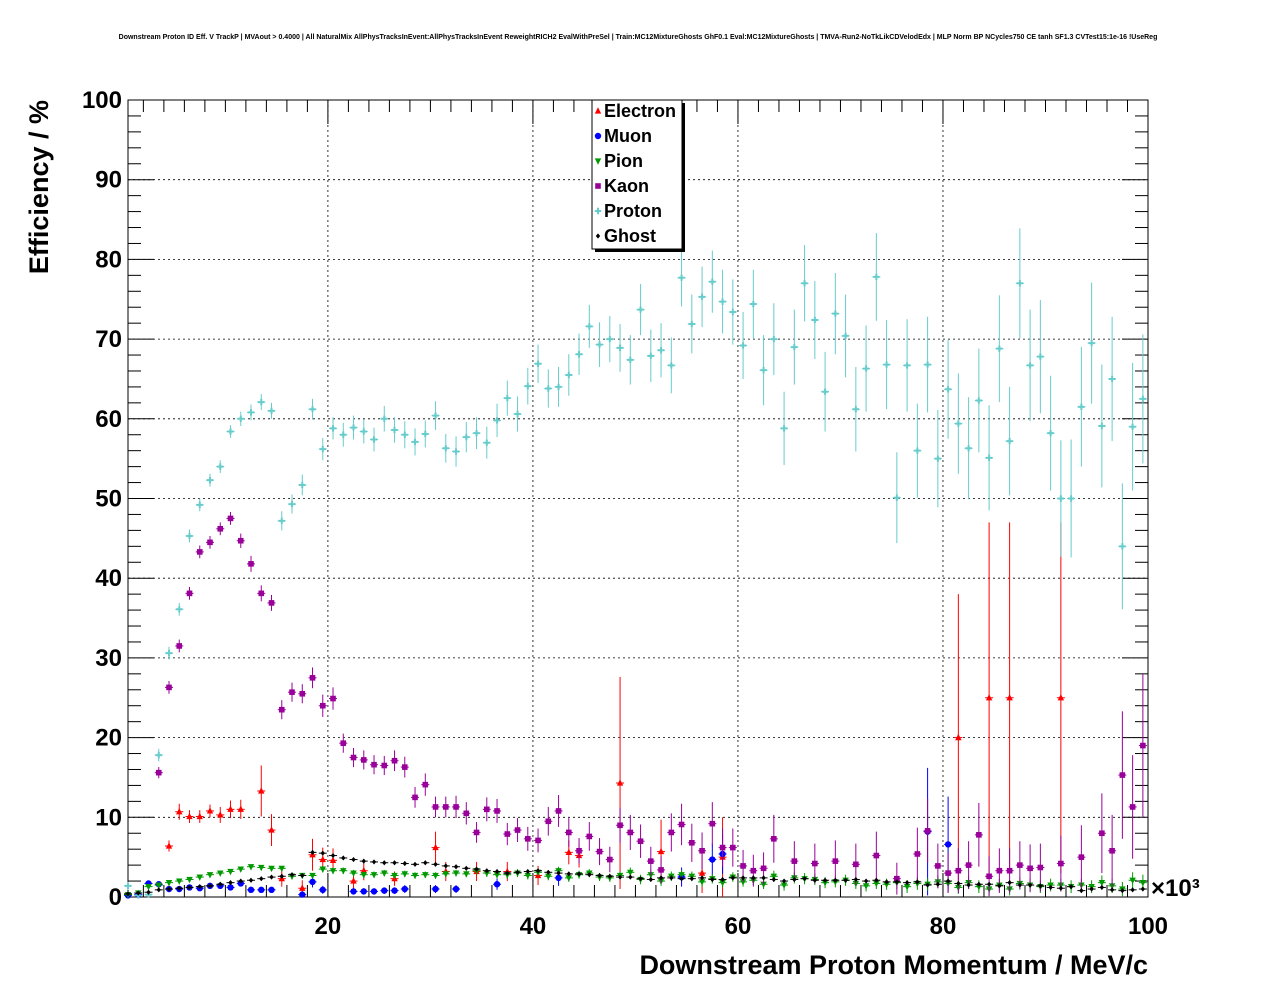  I want to click on x-tick-label: 20, so click(328, 926).